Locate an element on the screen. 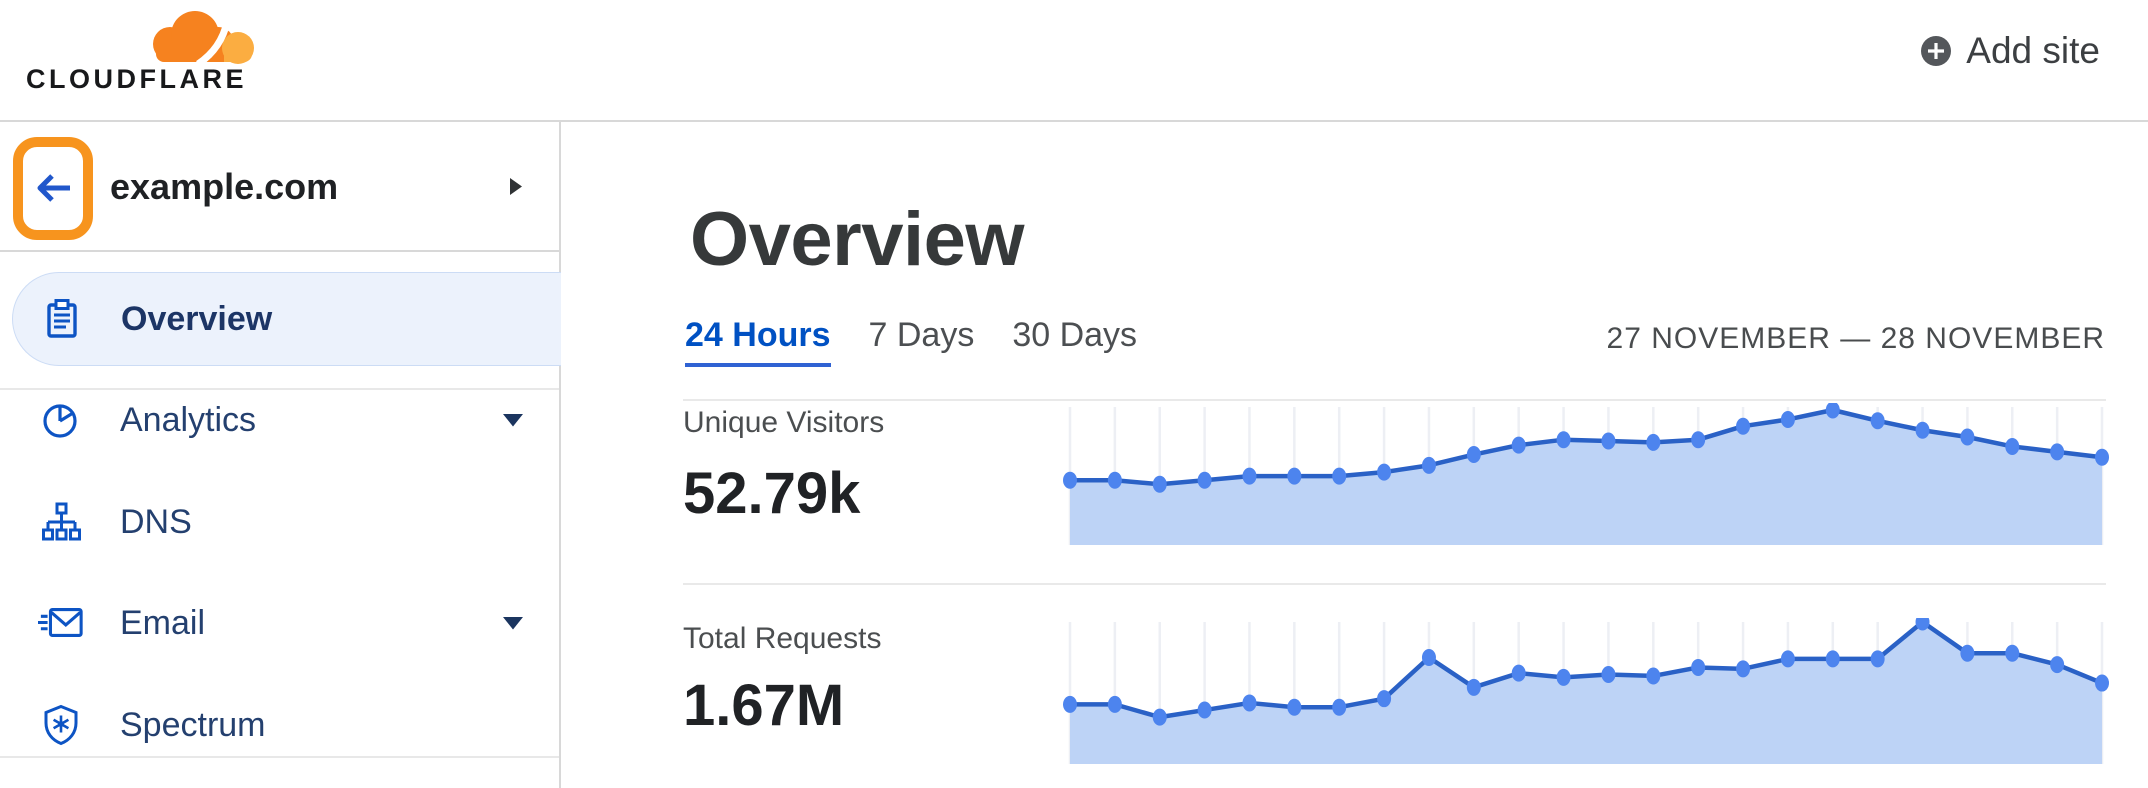 Image resolution: width=2148 pixels, height=788 pixels. total-requests-chart is located at coordinates (1586, 691).